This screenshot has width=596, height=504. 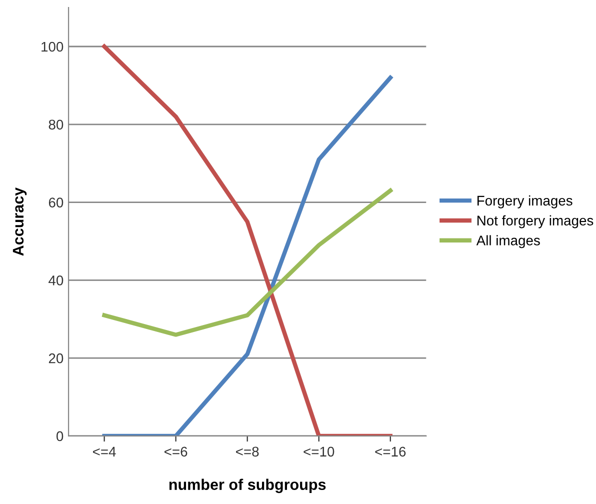 What do you see at coordinates (524, 201) in the screenshot?
I see `legend-label: Forgery images` at bounding box center [524, 201].